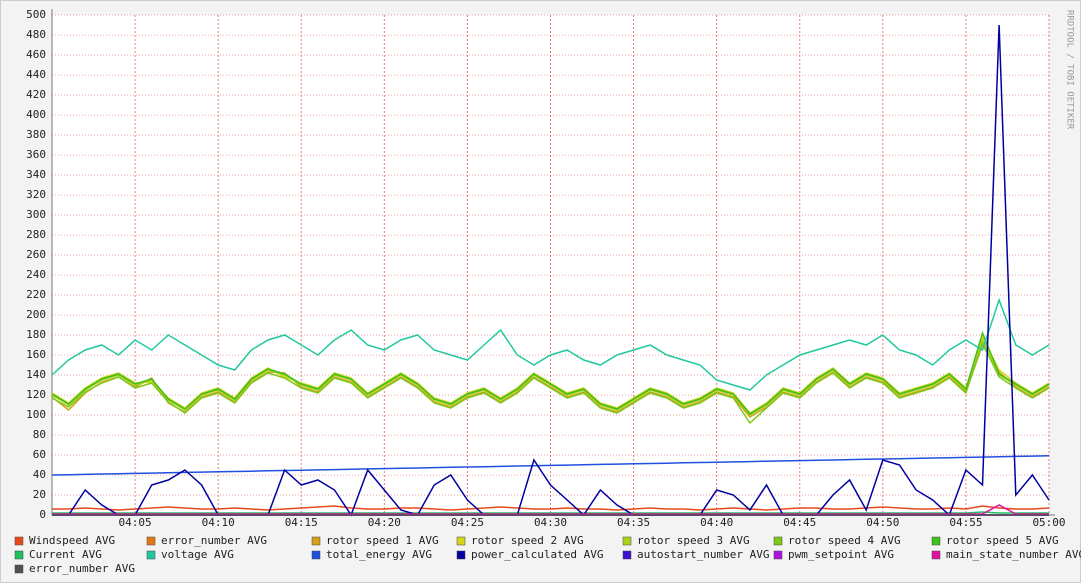 The image size is (1081, 583). I want to click on legend-label: main_state_number AVG, so click(1013, 554).